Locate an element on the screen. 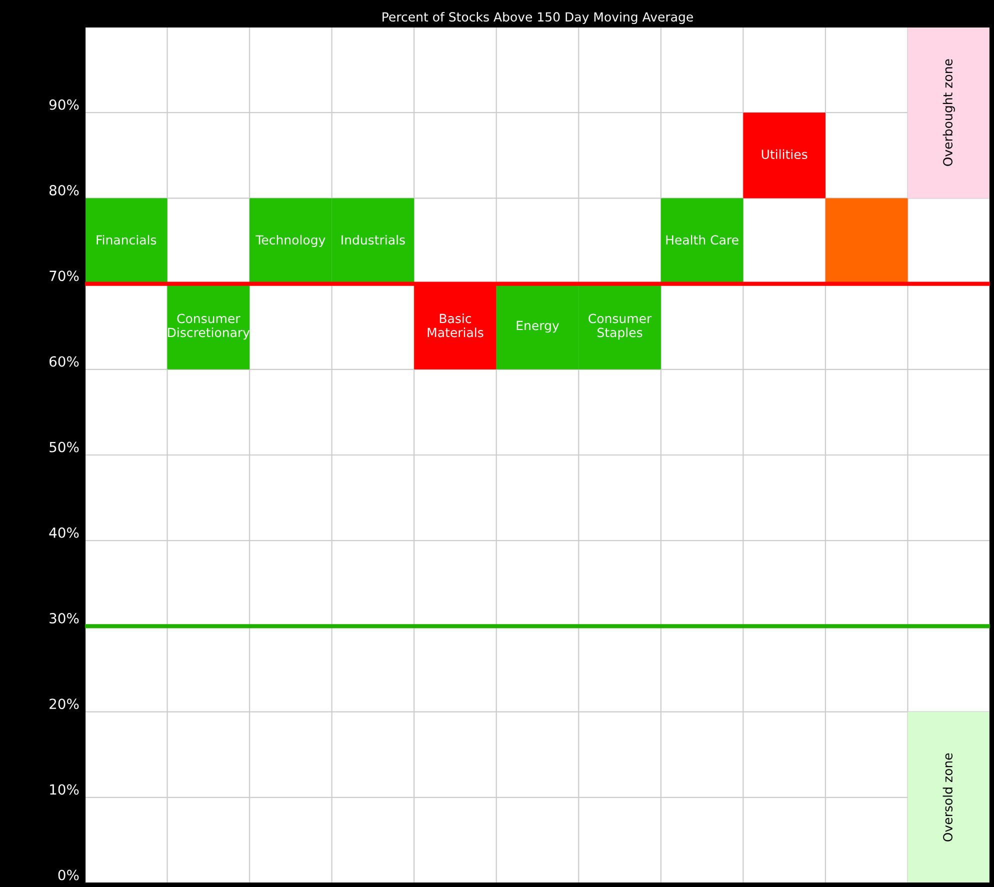  x-tick-label: Consumer Discretionary is located at coordinates (209, 327).